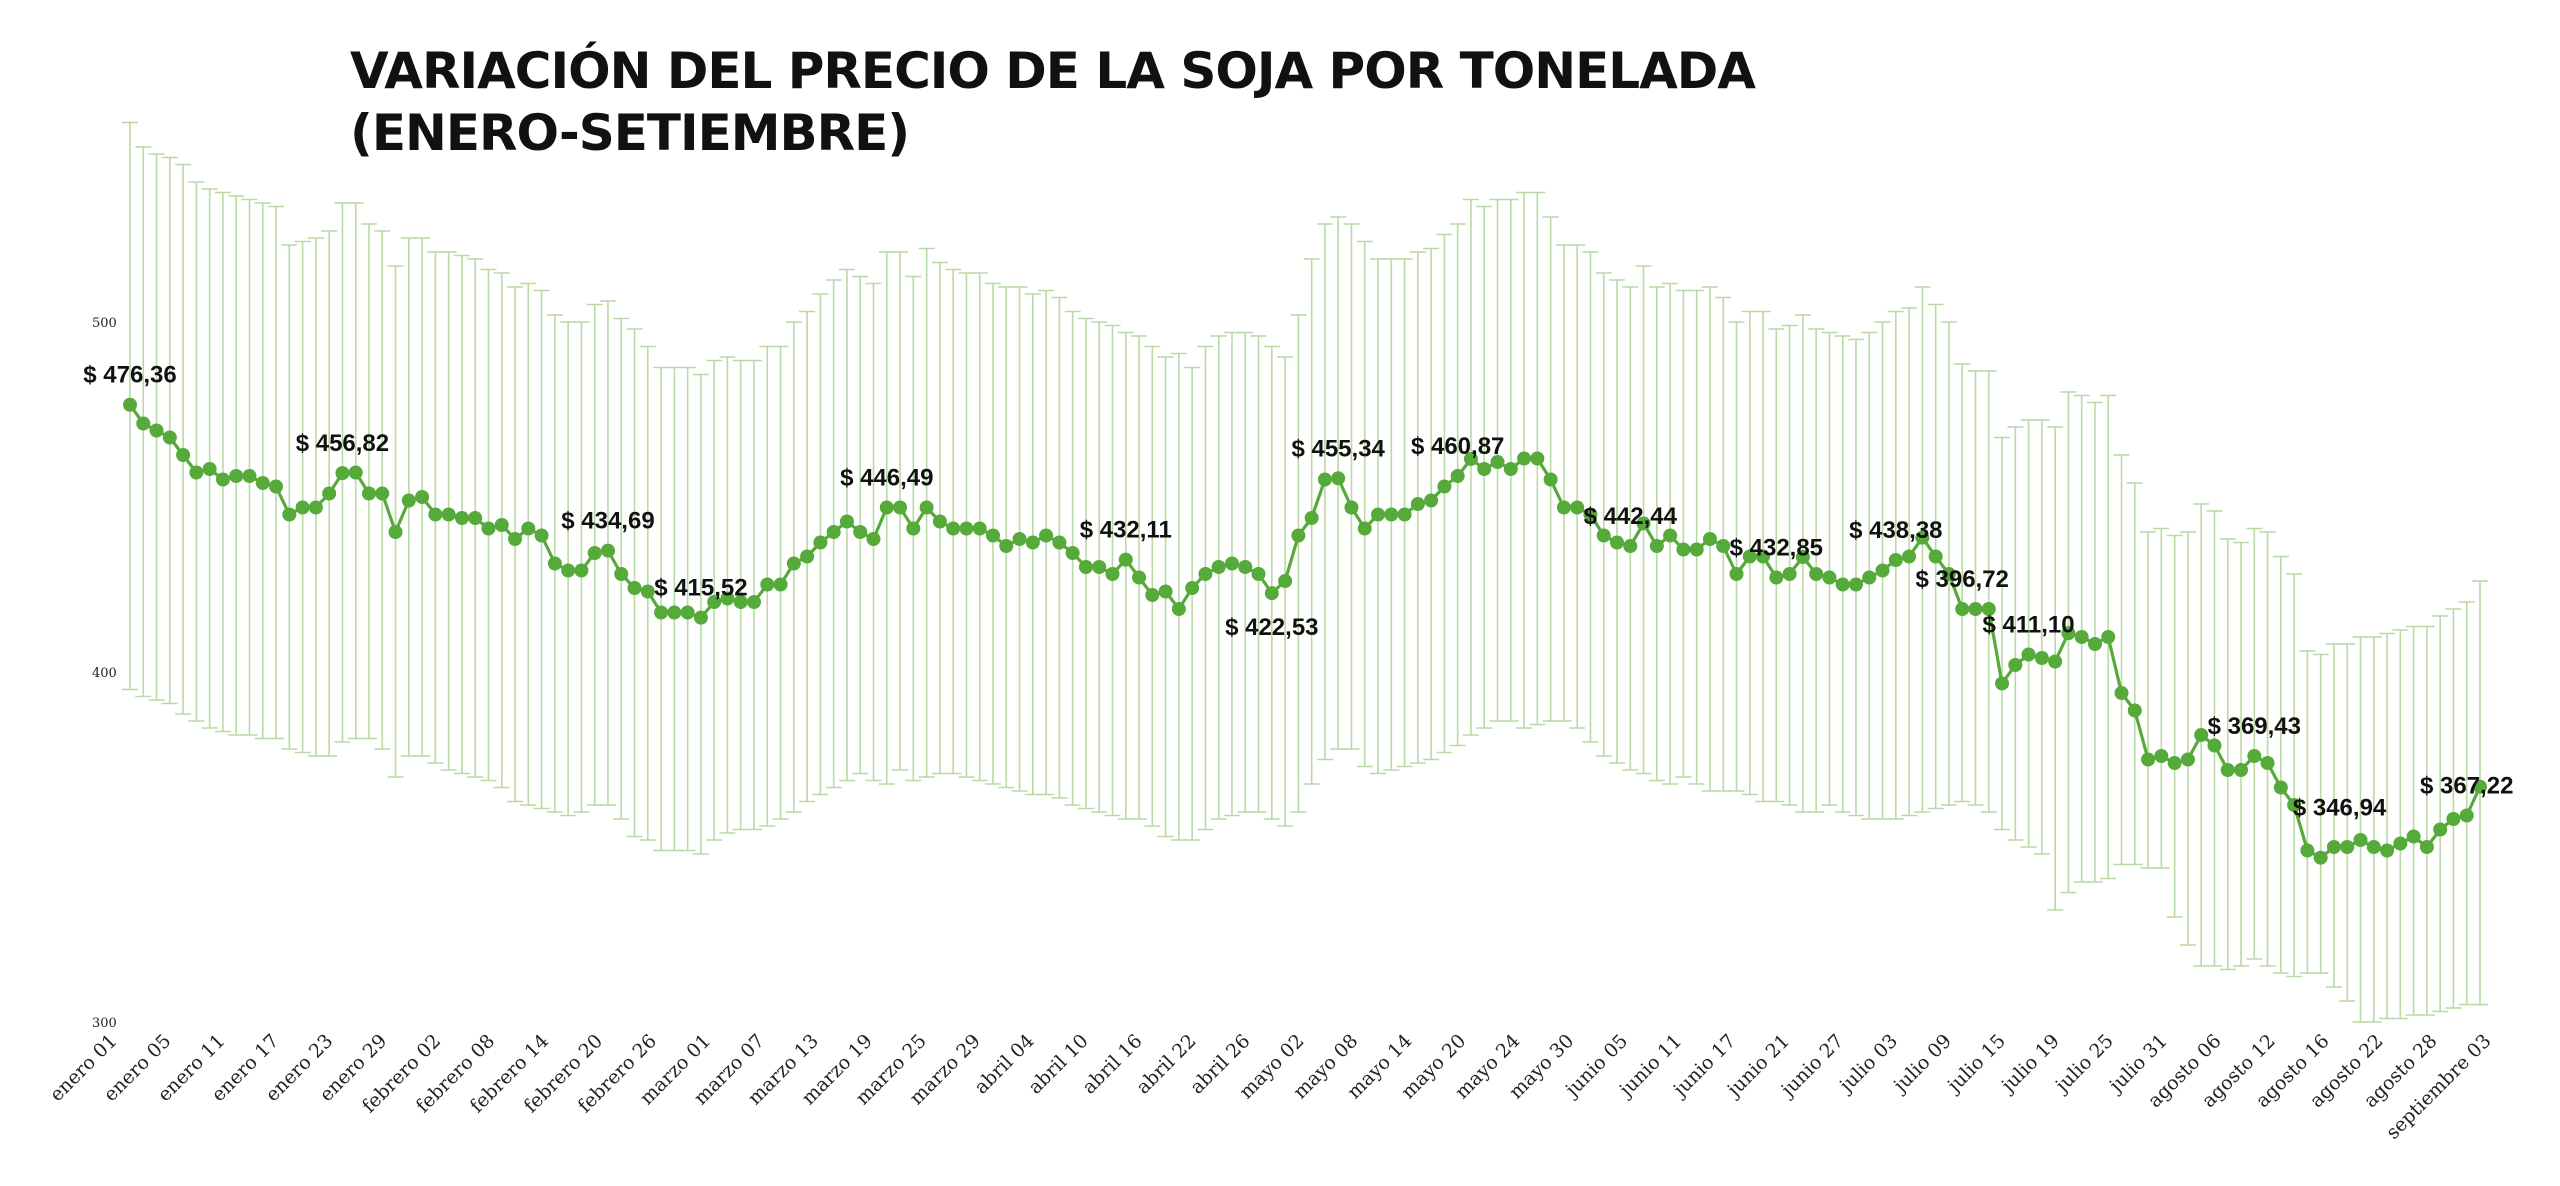  Describe the element at coordinates (1868, 1064) in the screenshot. I see `x-tick-label: julio 03` at that location.